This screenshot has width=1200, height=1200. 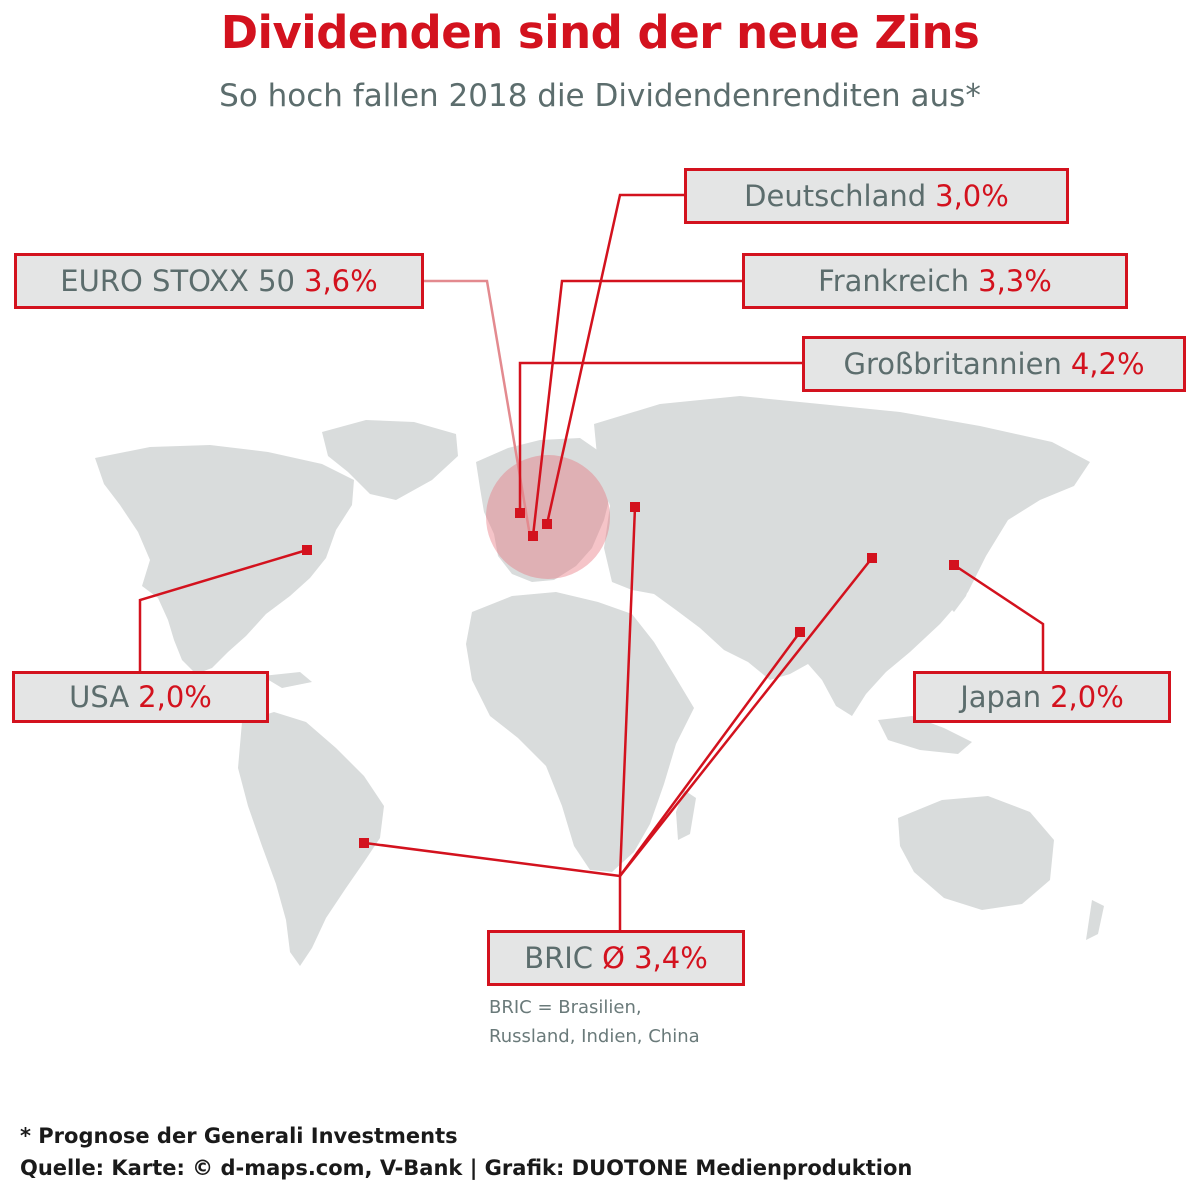 What do you see at coordinates (1087, 697) in the screenshot?
I see `label-japan-value: 2,0%` at bounding box center [1087, 697].